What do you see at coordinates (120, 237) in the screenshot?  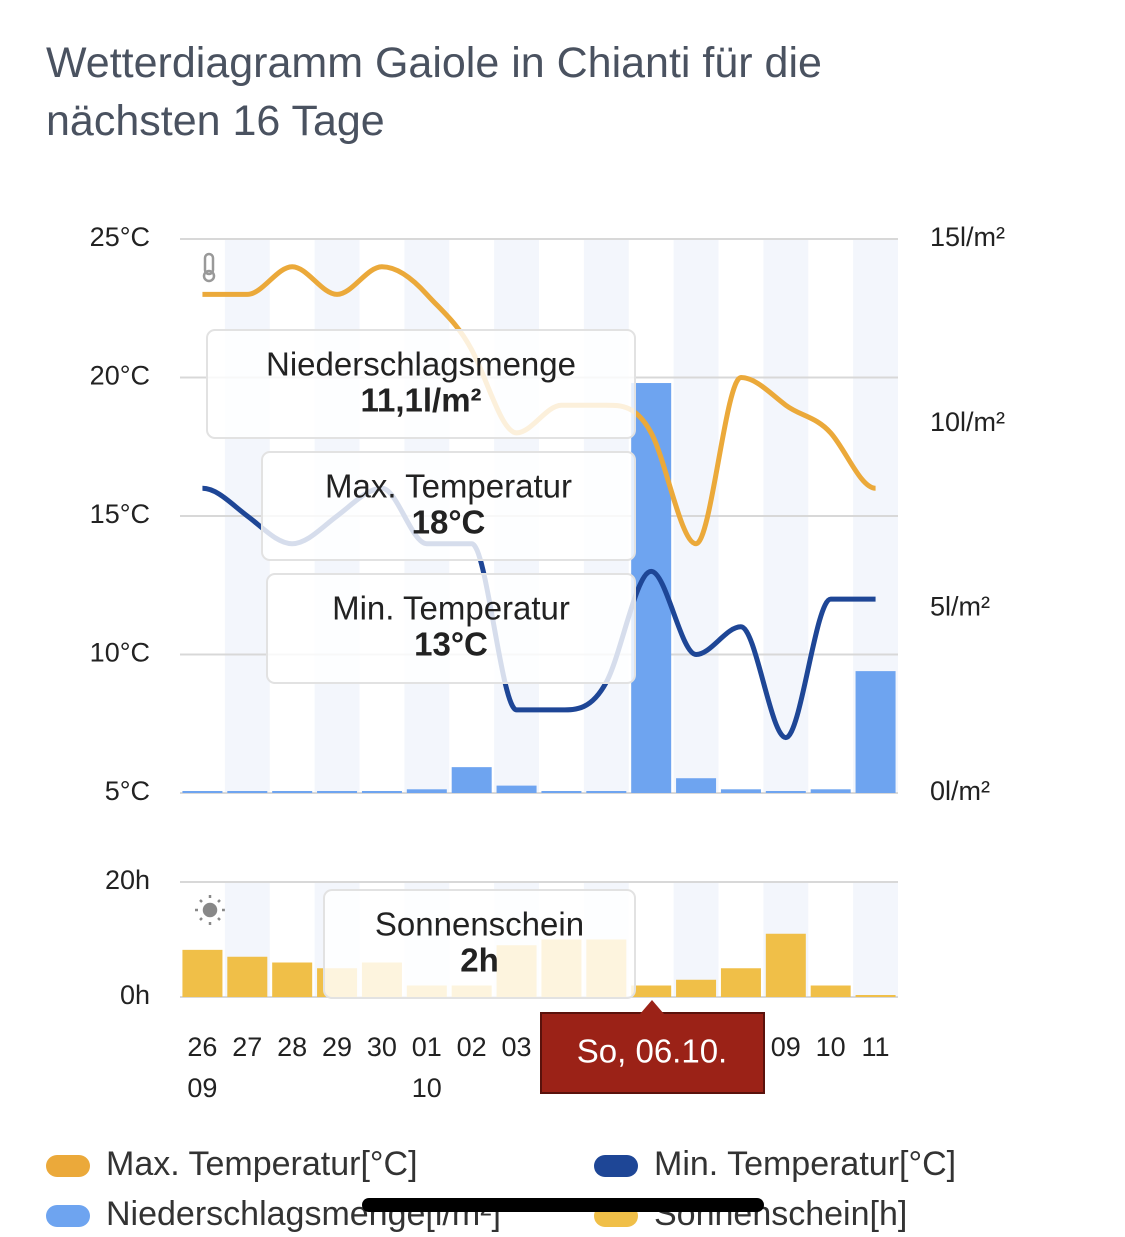 I see `y-tick-label: 25°C` at bounding box center [120, 237].